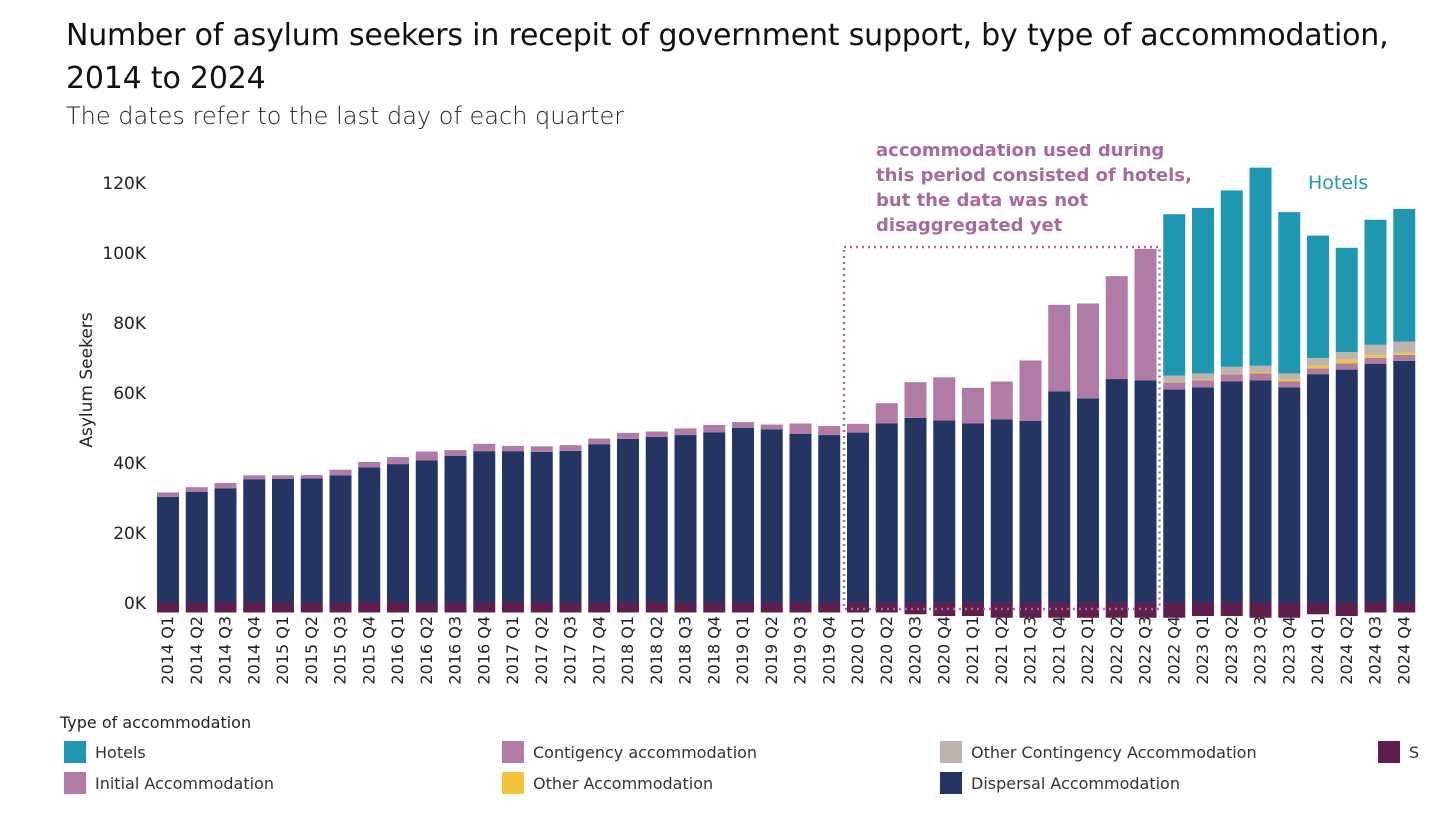  What do you see at coordinates (1030, 650) in the screenshot?
I see `x-tick-label: 2021 Q3` at bounding box center [1030, 650].